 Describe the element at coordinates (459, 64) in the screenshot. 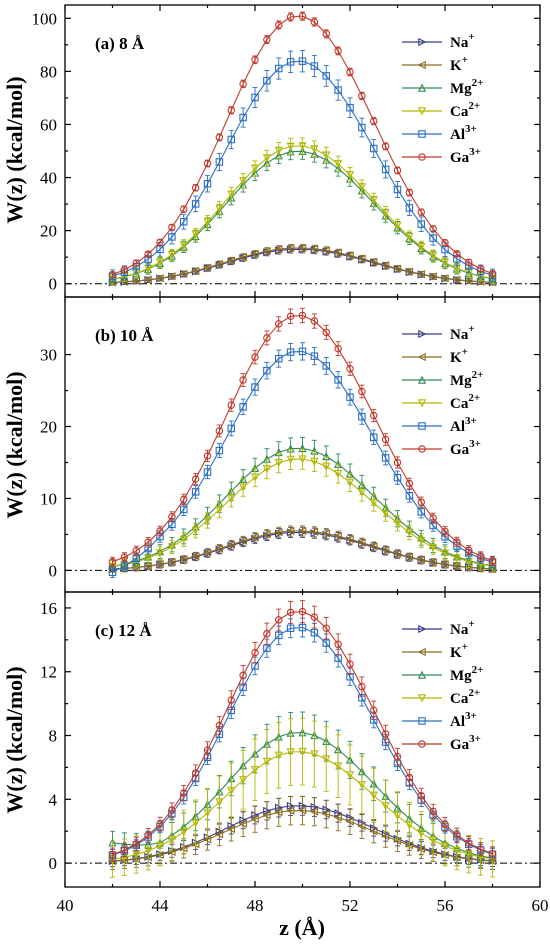

I see `legend-label: K+` at that location.